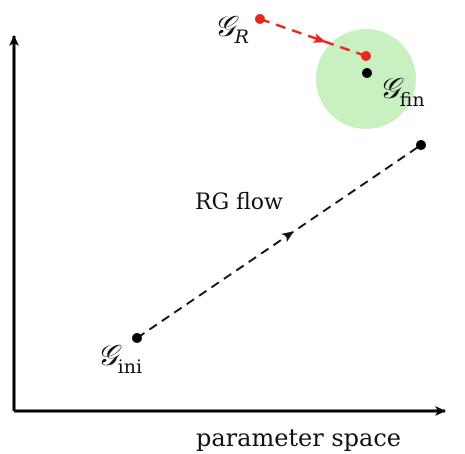 Image resolution: width=465 pixels, height=454 pixels. Describe the element at coordinates (412, 100) in the screenshot. I see `final-subscript: fin` at that location.